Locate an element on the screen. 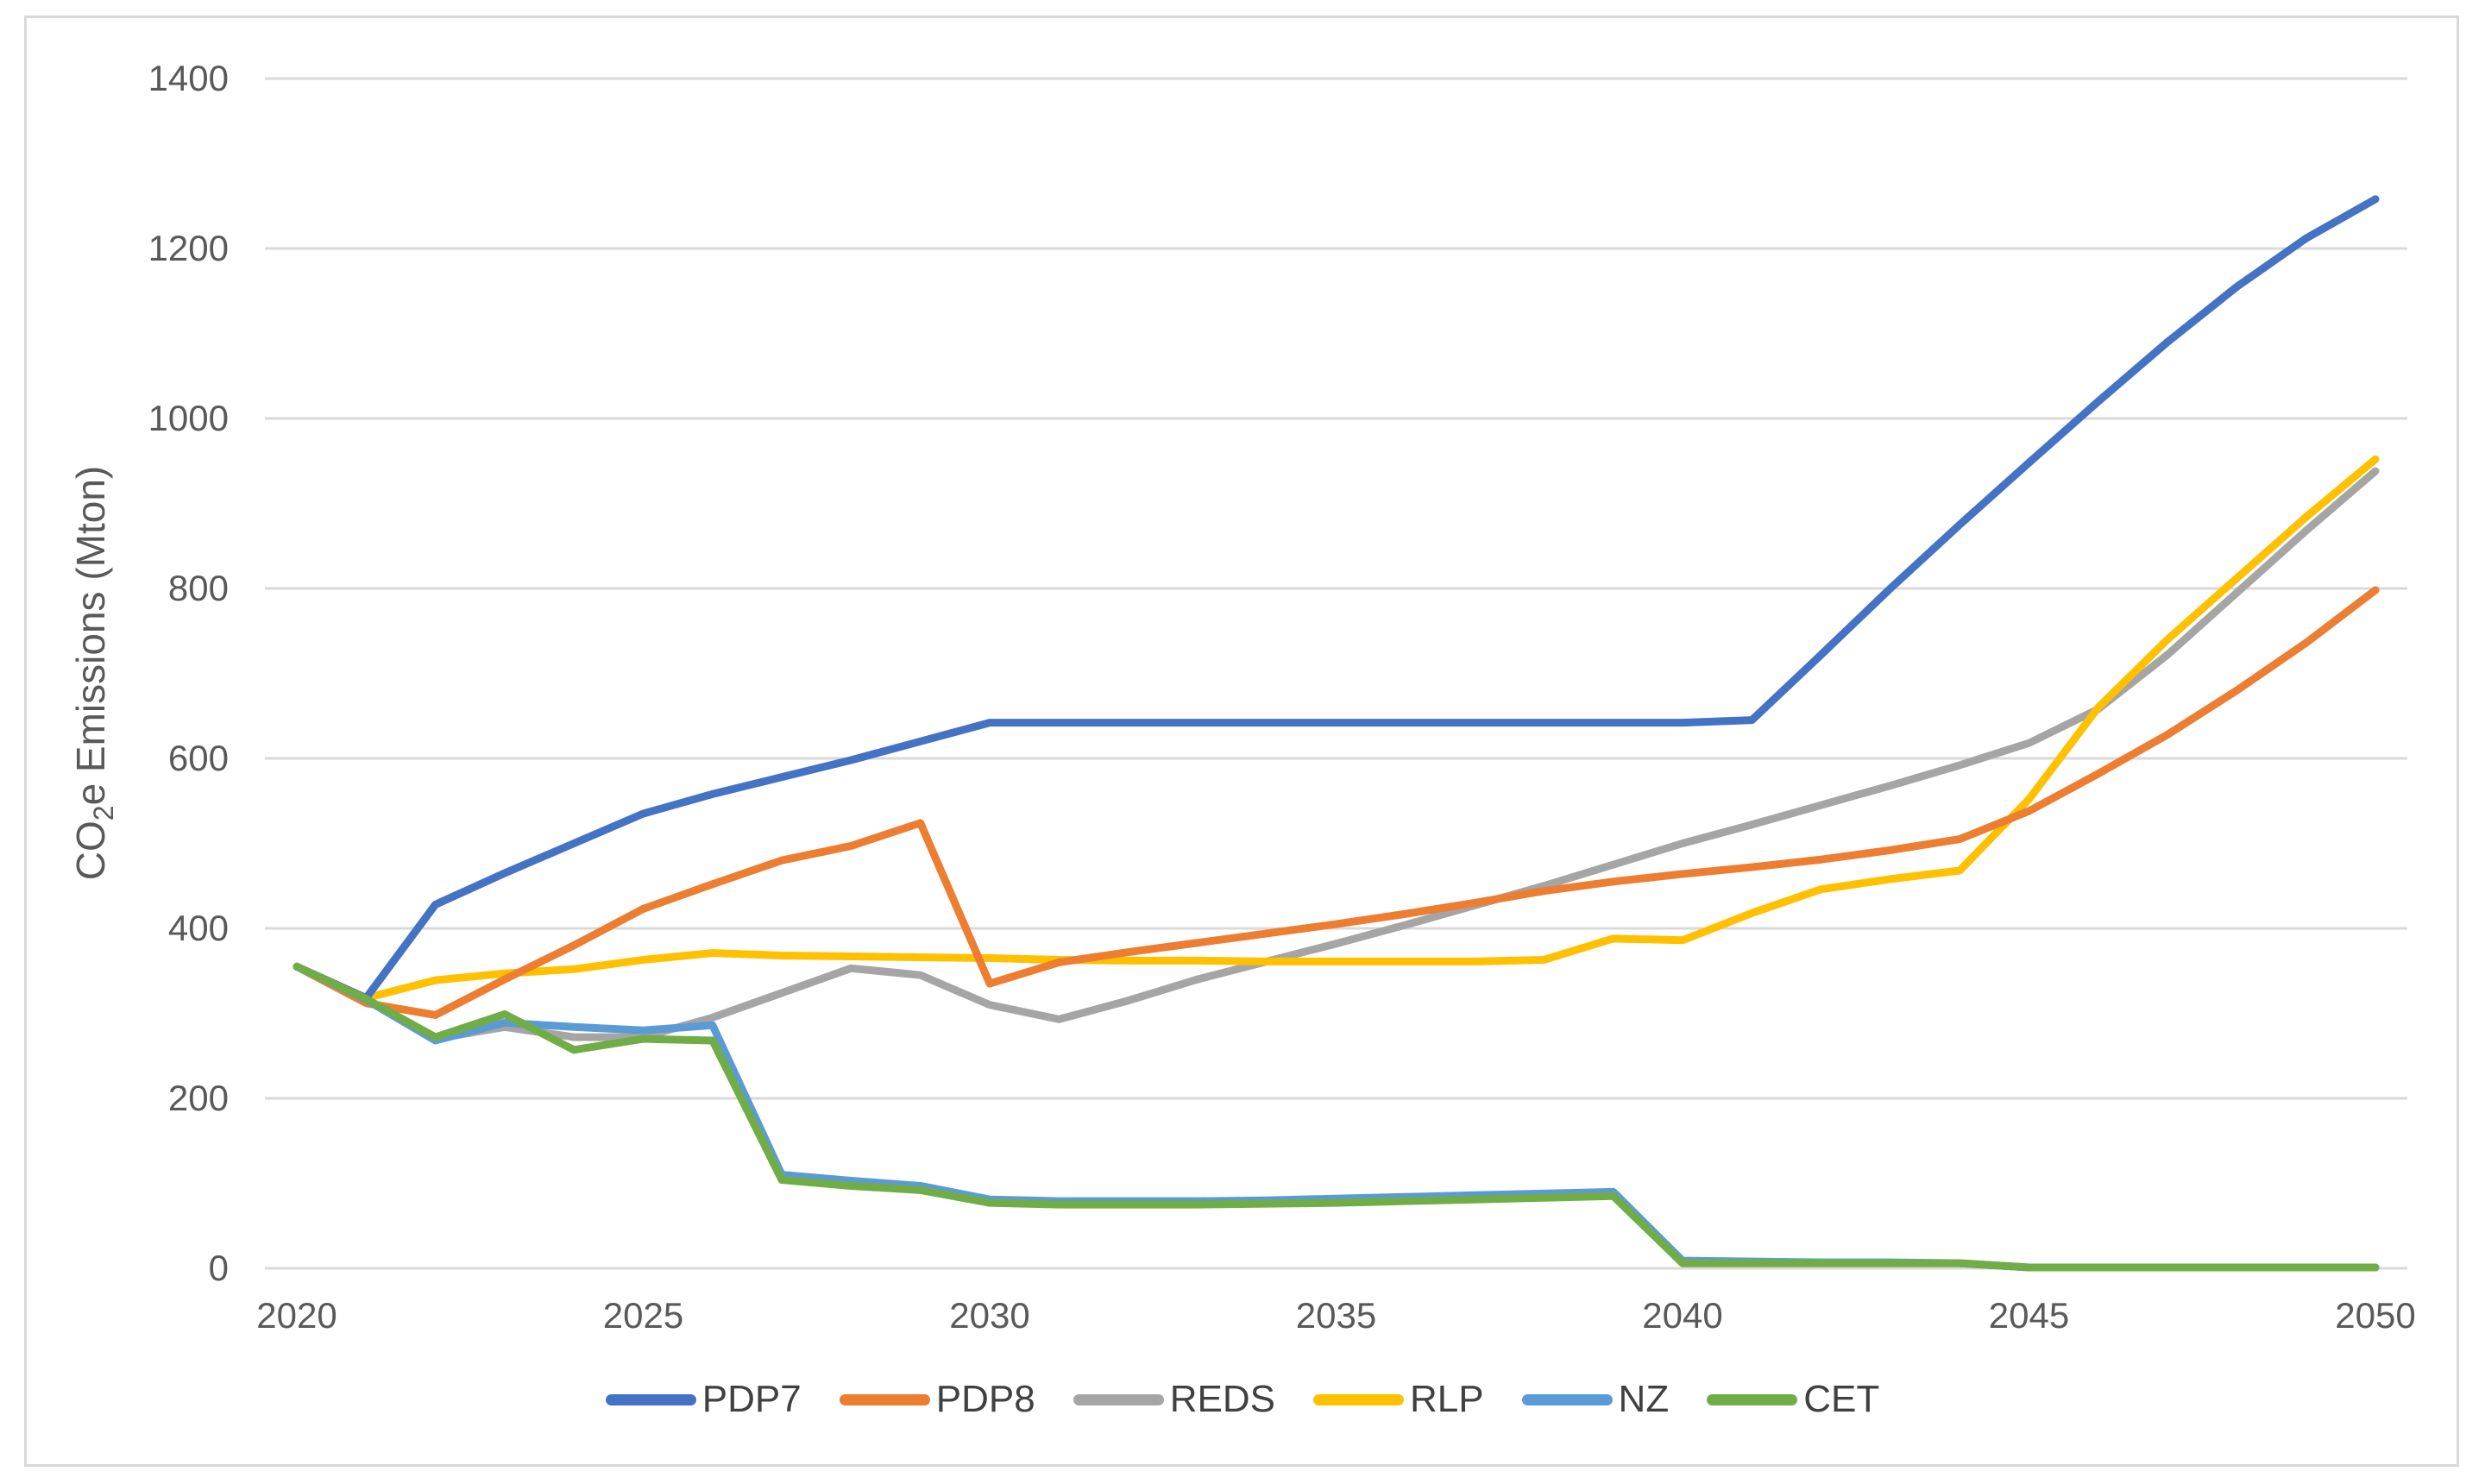 The height and width of the screenshot is (1484, 2485). legend-label-pdp8: PDP8 is located at coordinates (985, 1399).